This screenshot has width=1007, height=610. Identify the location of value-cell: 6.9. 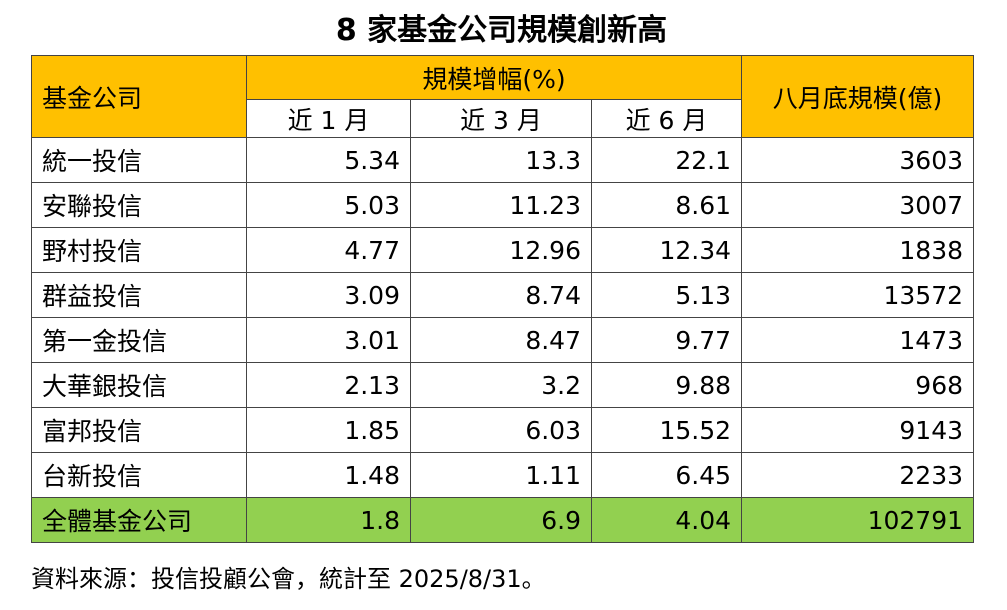
(501, 520).